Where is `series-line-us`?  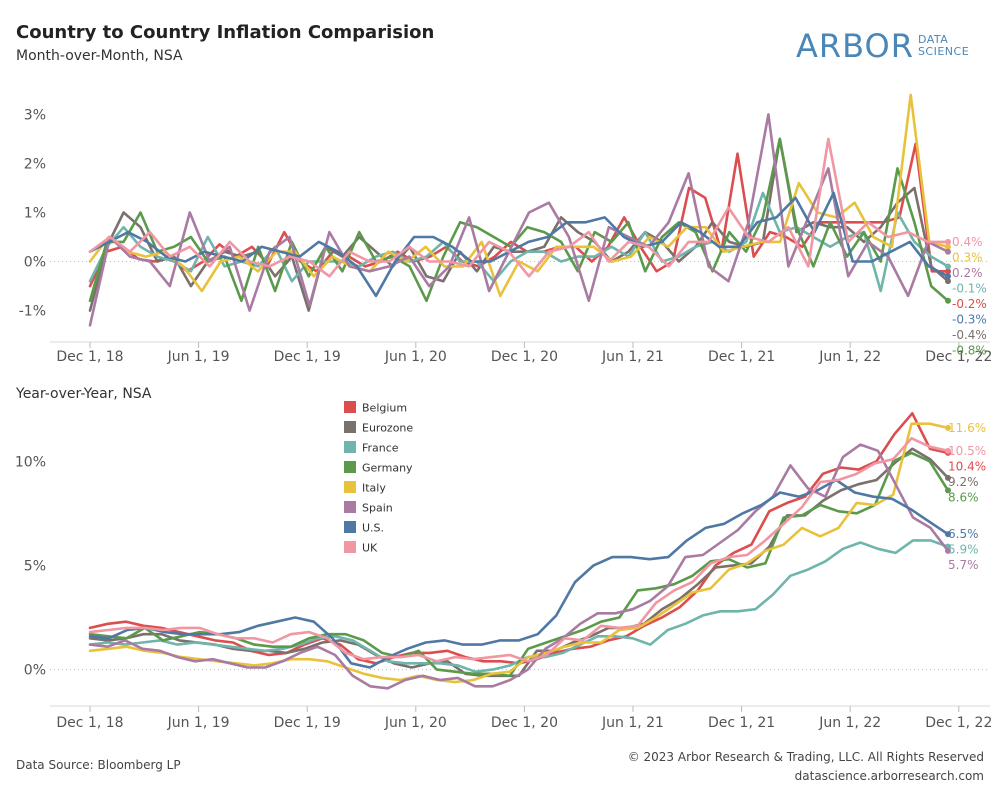 series-line-us is located at coordinates (519, 244).